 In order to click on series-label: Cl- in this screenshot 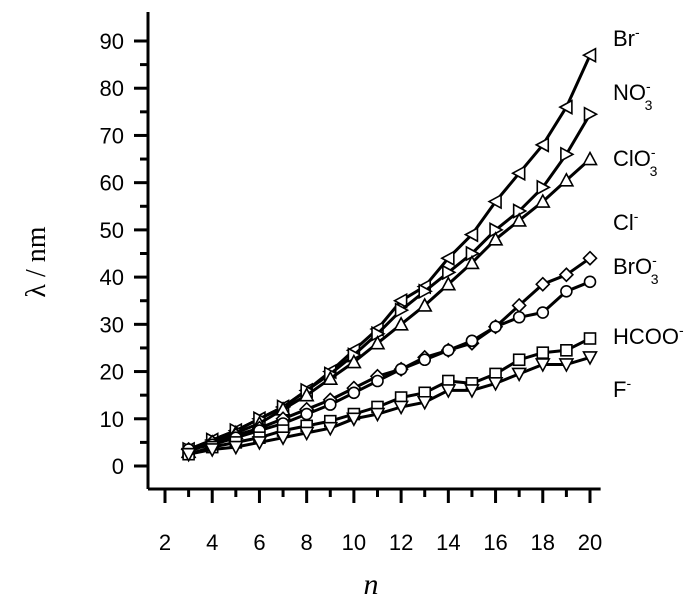, I will do `click(626, 221)`.